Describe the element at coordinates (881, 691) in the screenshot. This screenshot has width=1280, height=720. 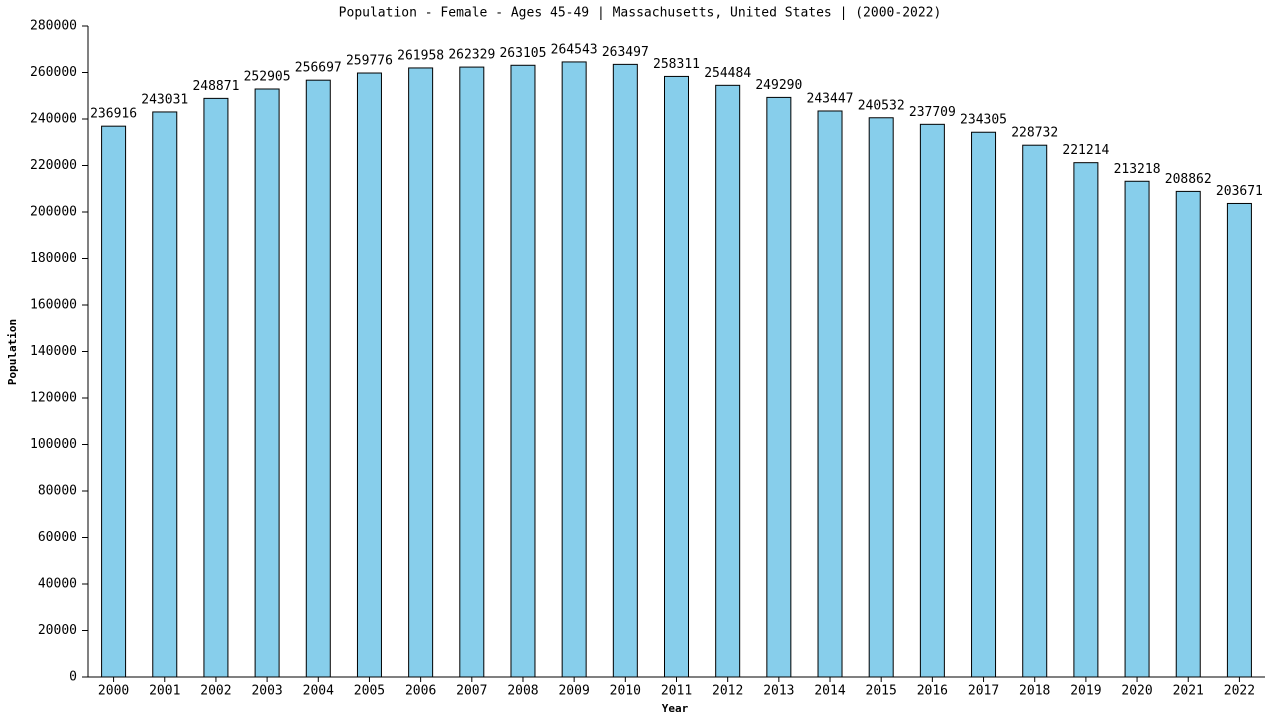
I see `x-tick-label: 2015` at that location.